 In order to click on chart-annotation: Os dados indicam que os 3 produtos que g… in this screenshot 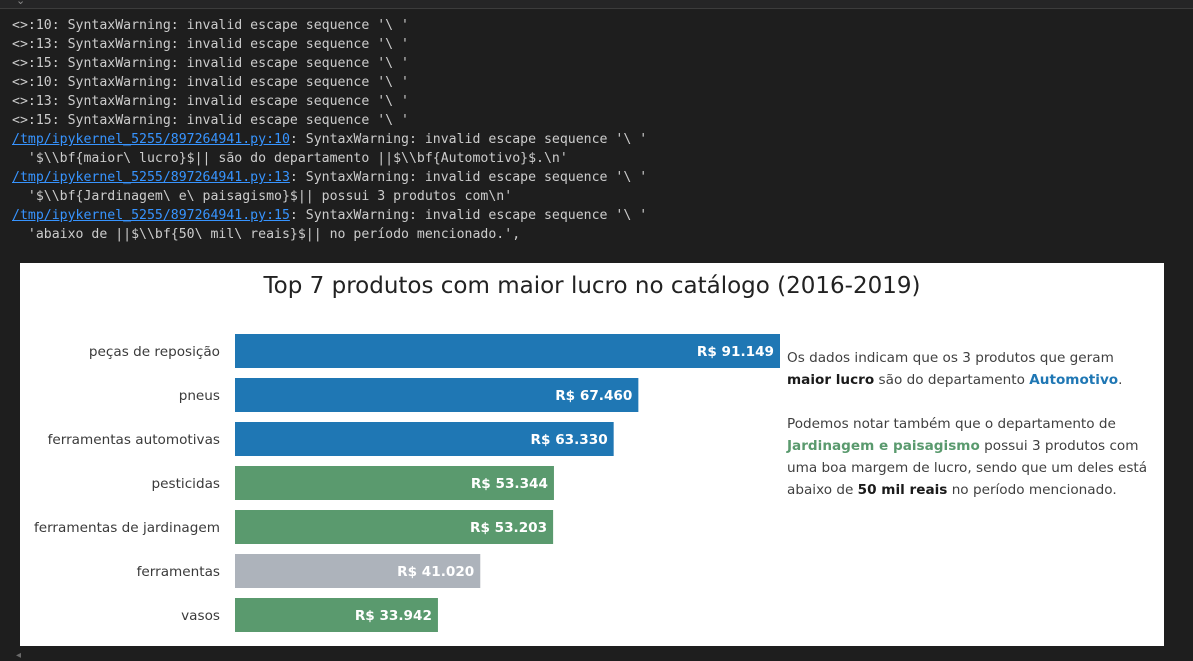, I will do `click(973, 435)`.